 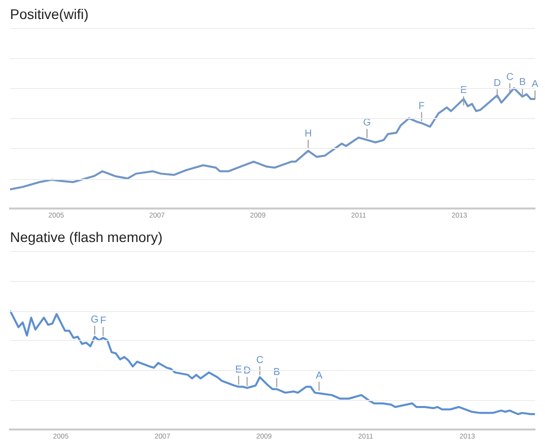 What do you see at coordinates (49, 14) in the screenshot?
I see `chart-title: Positive(wifi)` at bounding box center [49, 14].